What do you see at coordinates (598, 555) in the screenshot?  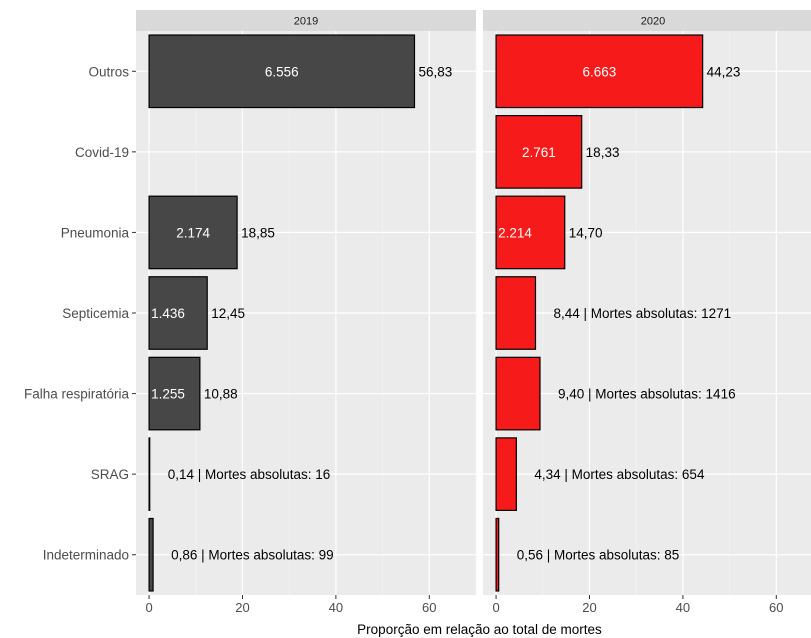 I see `bar-value-label: 0,56 | Mortes absolutas: 85` at bounding box center [598, 555].